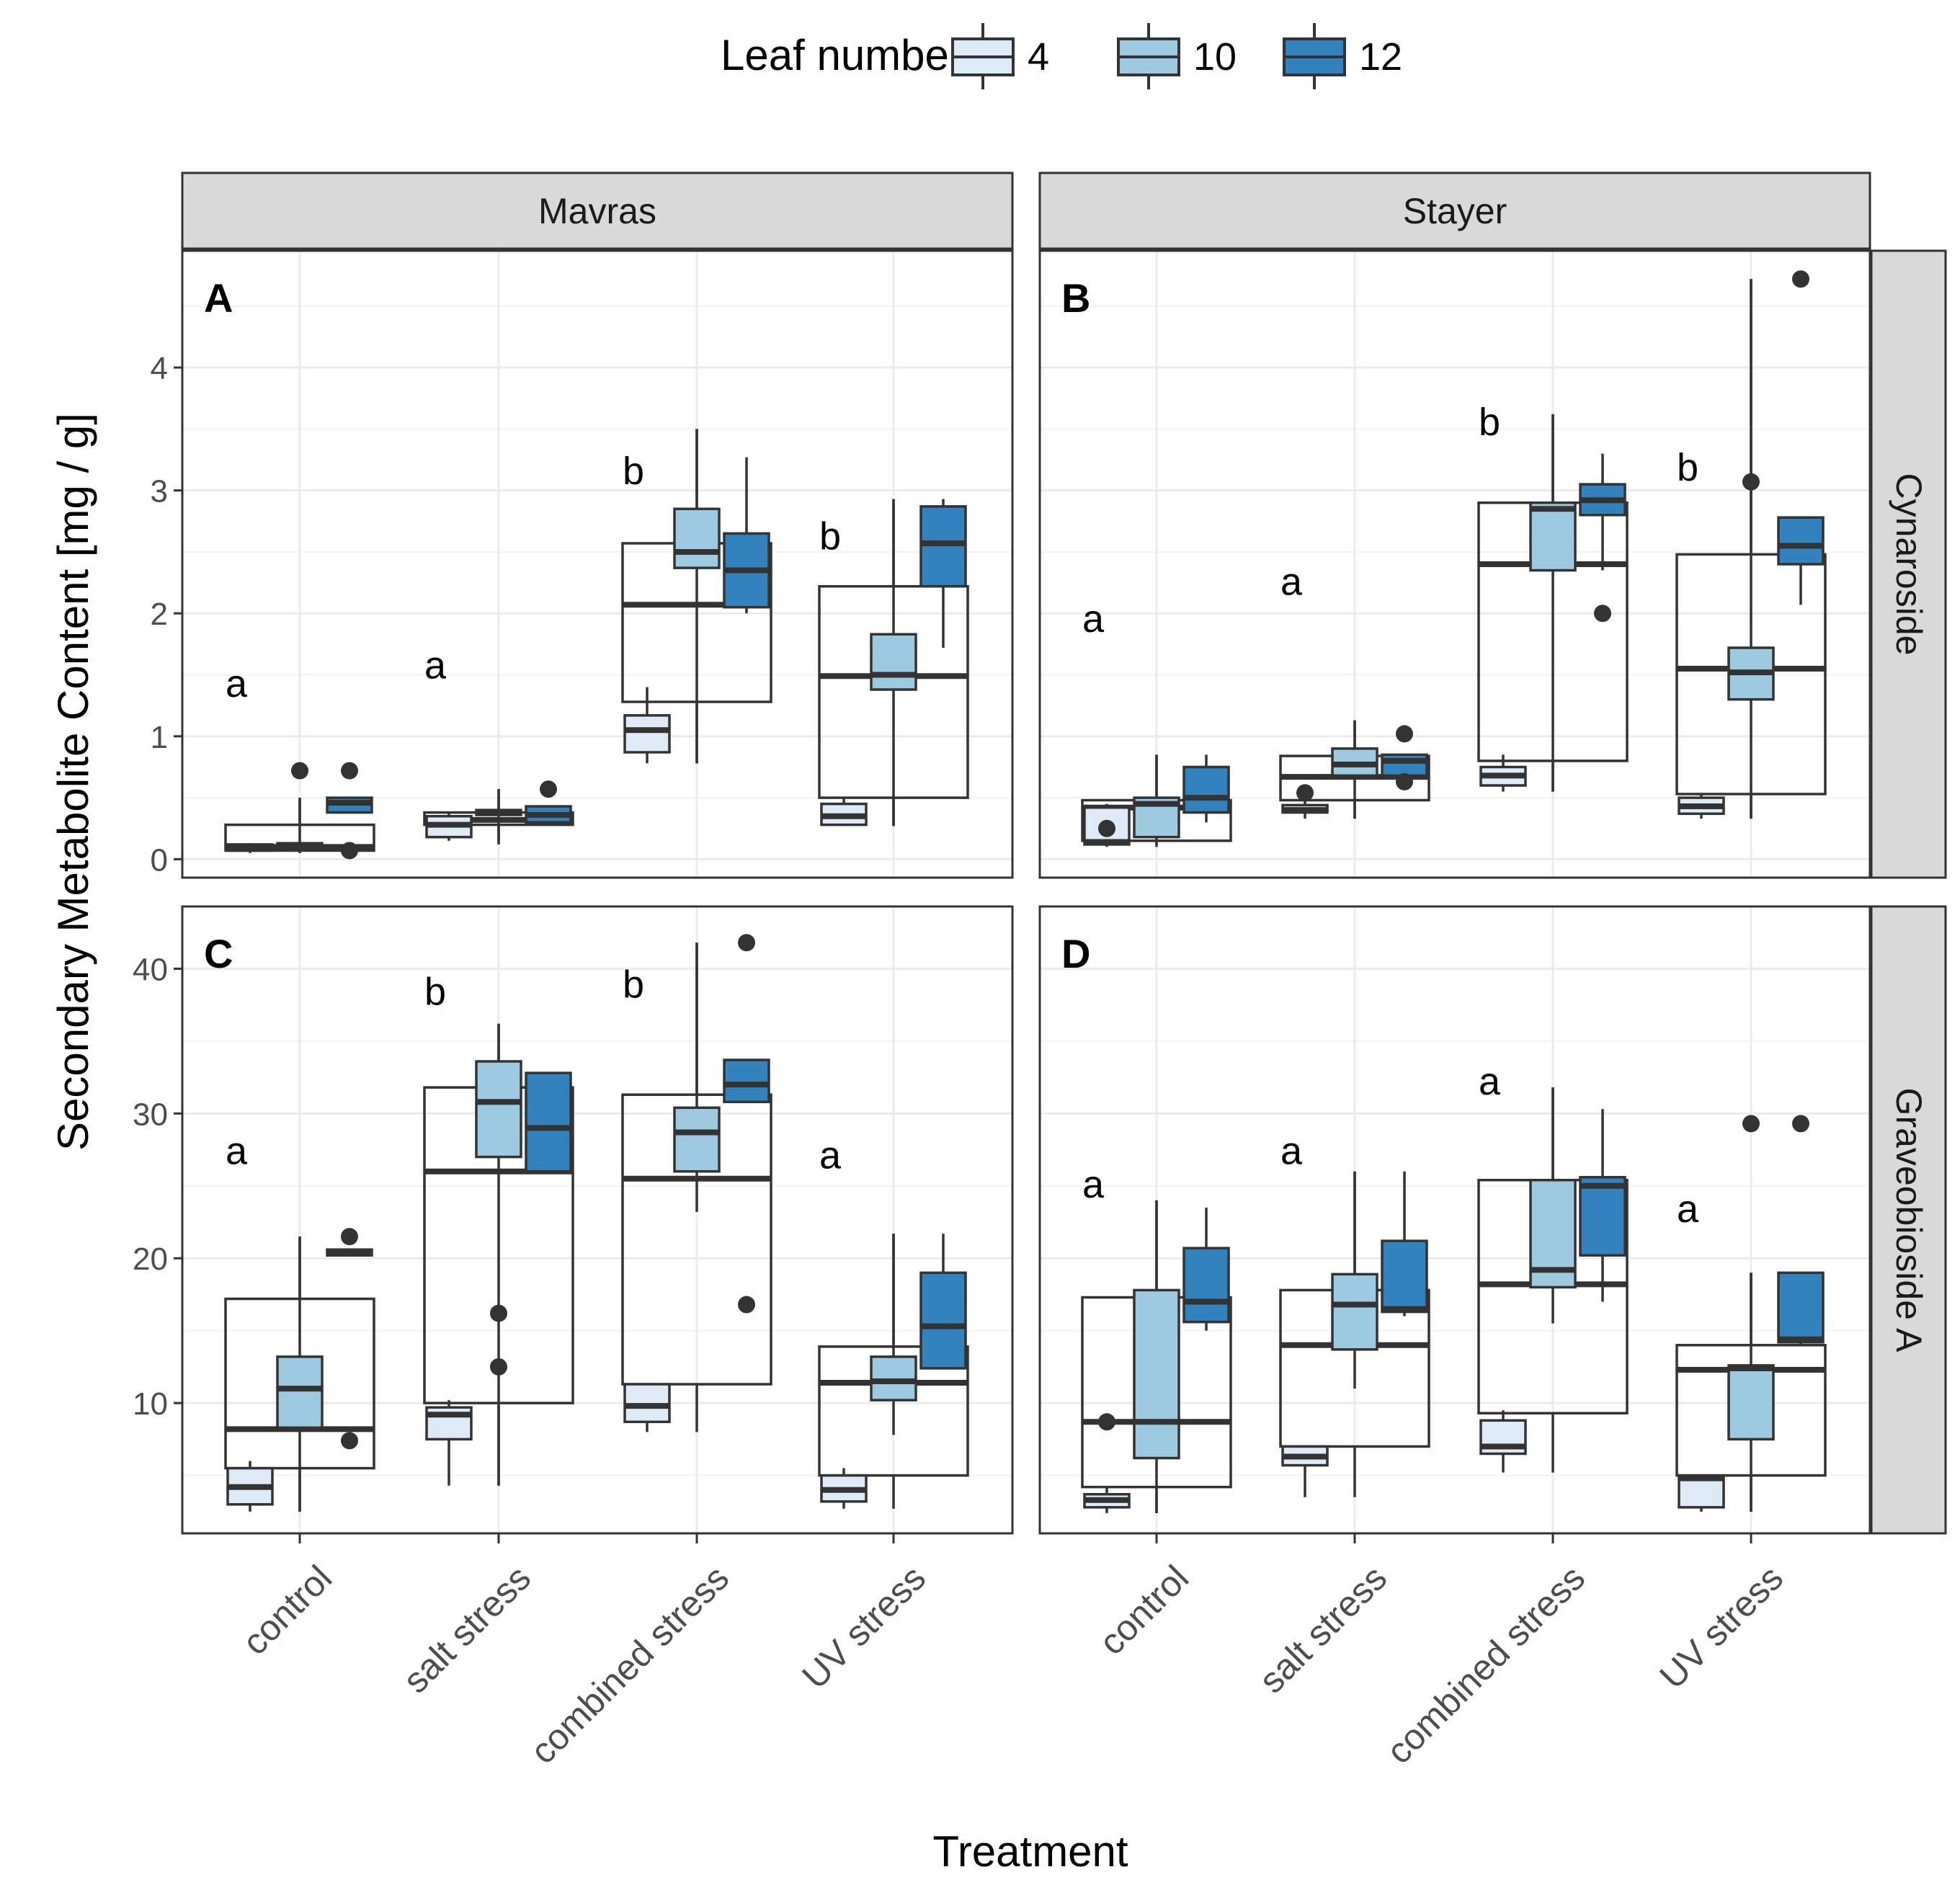 Image resolution: width=1960 pixels, height=1903 pixels. What do you see at coordinates (218, 298) in the screenshot?
I see `panel-label: A` at bounding box center [218, 298].